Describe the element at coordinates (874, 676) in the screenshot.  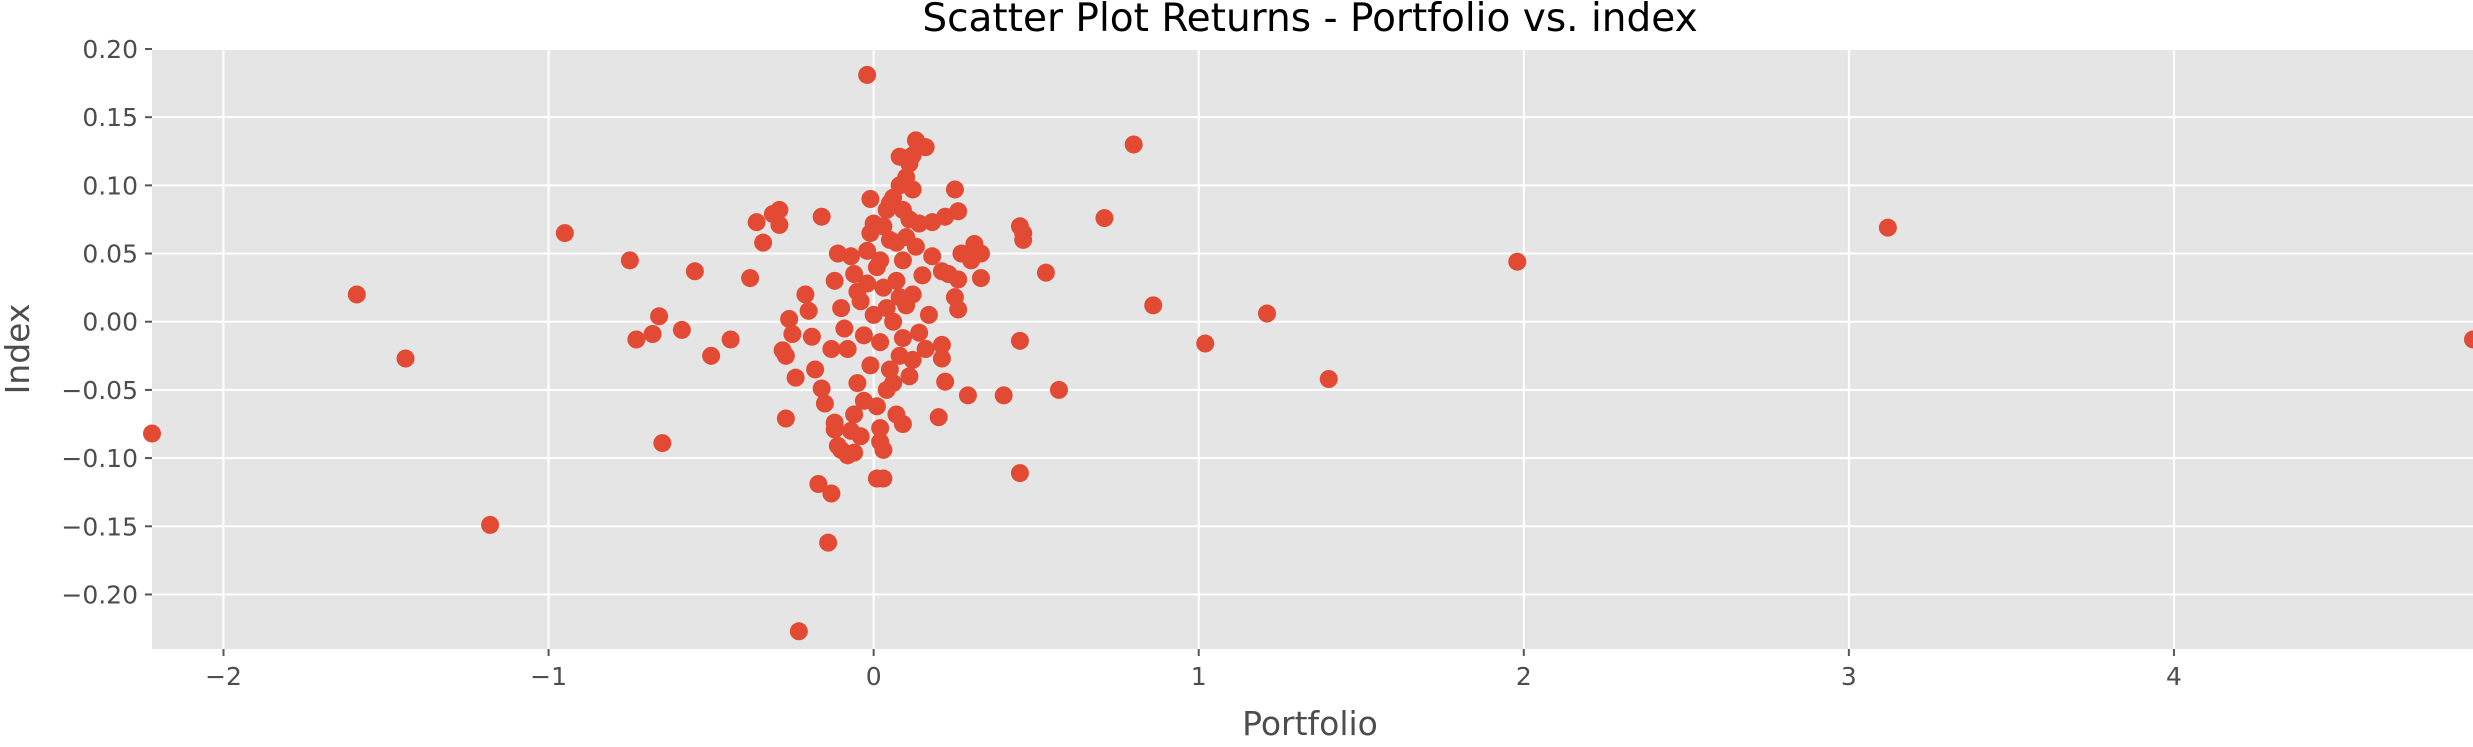
I see `x-tick-label: 0` at that location.